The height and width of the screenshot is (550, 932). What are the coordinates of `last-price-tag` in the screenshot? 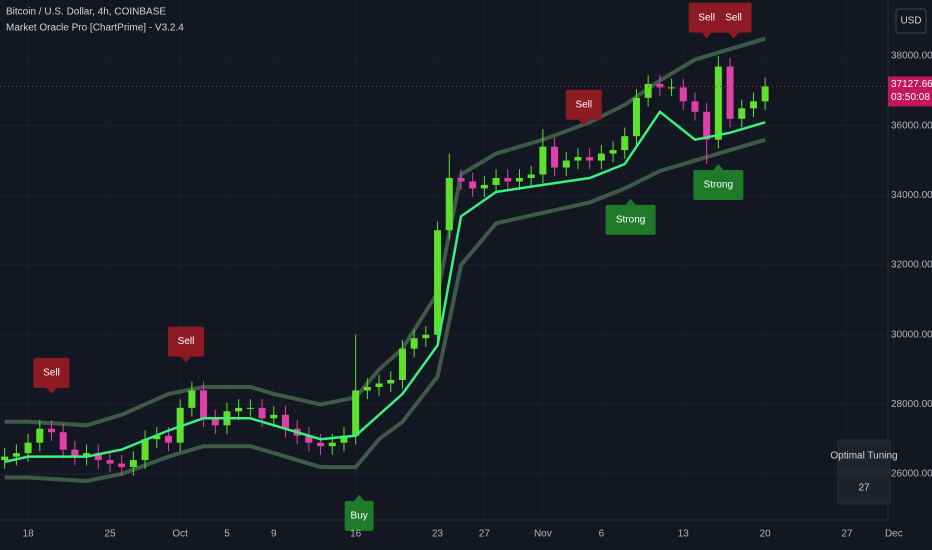 It's located at (910, 91).